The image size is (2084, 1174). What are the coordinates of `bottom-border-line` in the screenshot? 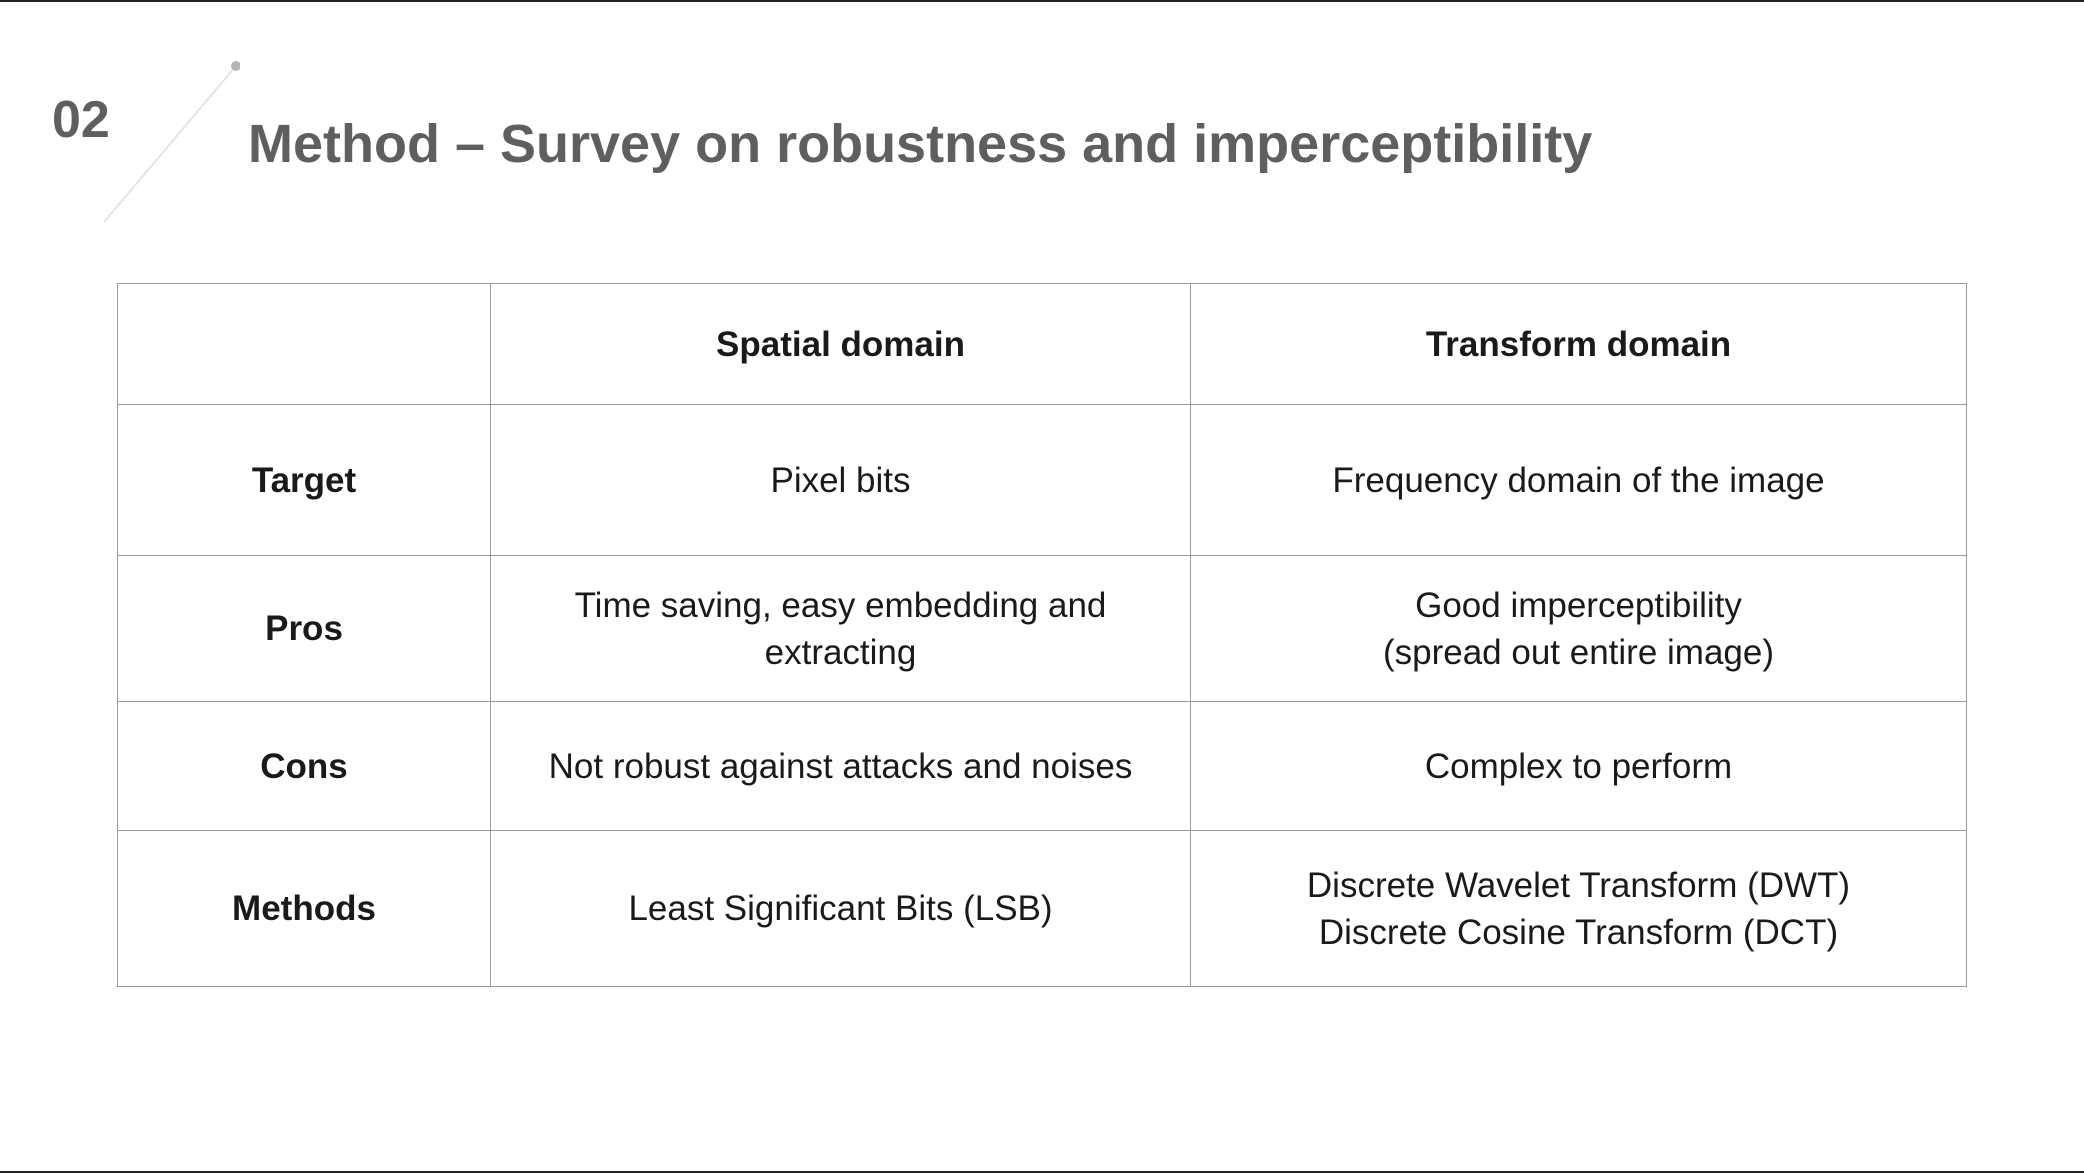 It's located at (1042, 1172).